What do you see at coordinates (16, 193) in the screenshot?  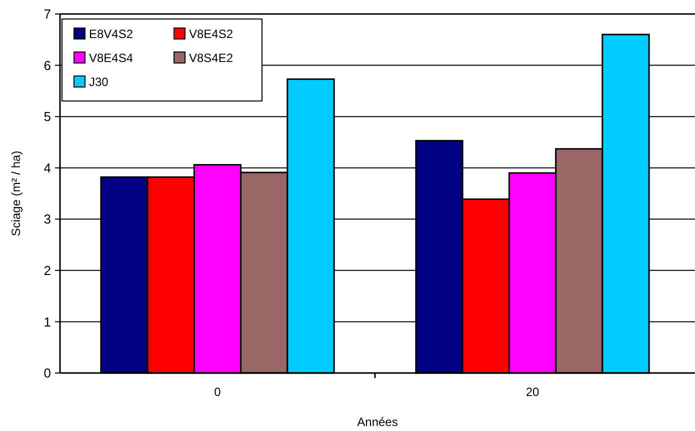 I see `y-axis-title: Sciage (m² / ha)` at bounding box center [16, 193].